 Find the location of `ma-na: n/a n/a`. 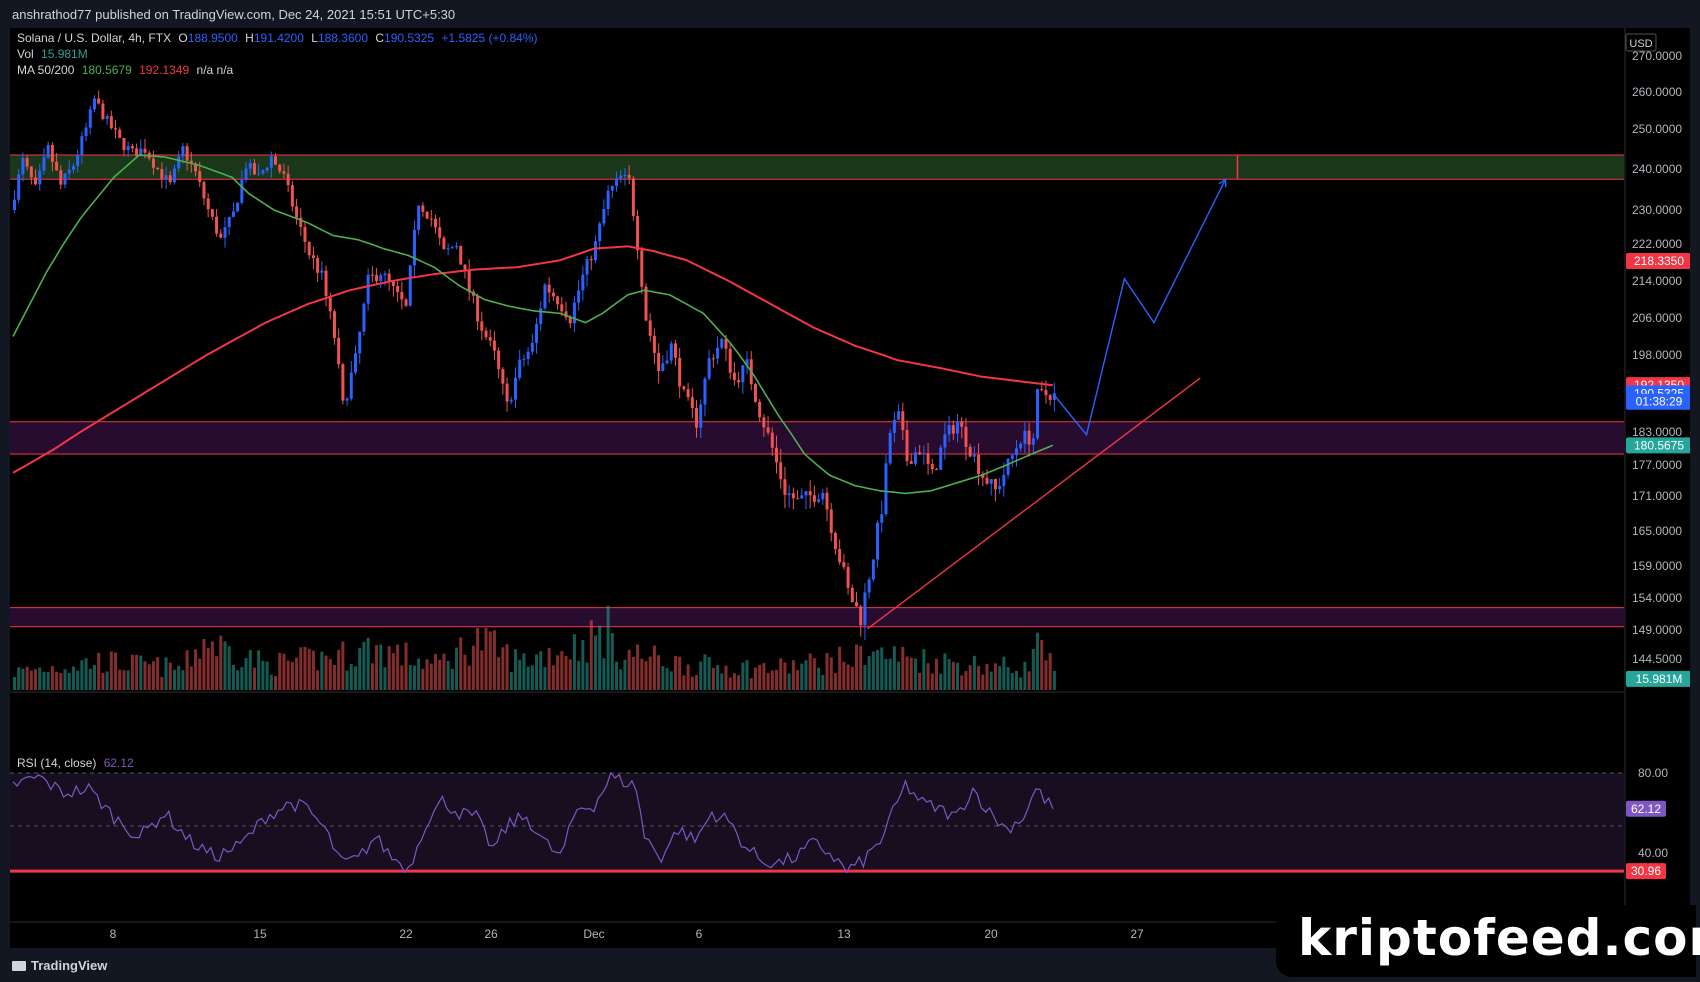

ma-na: n/a n/a is located at coordinates (215, 70).